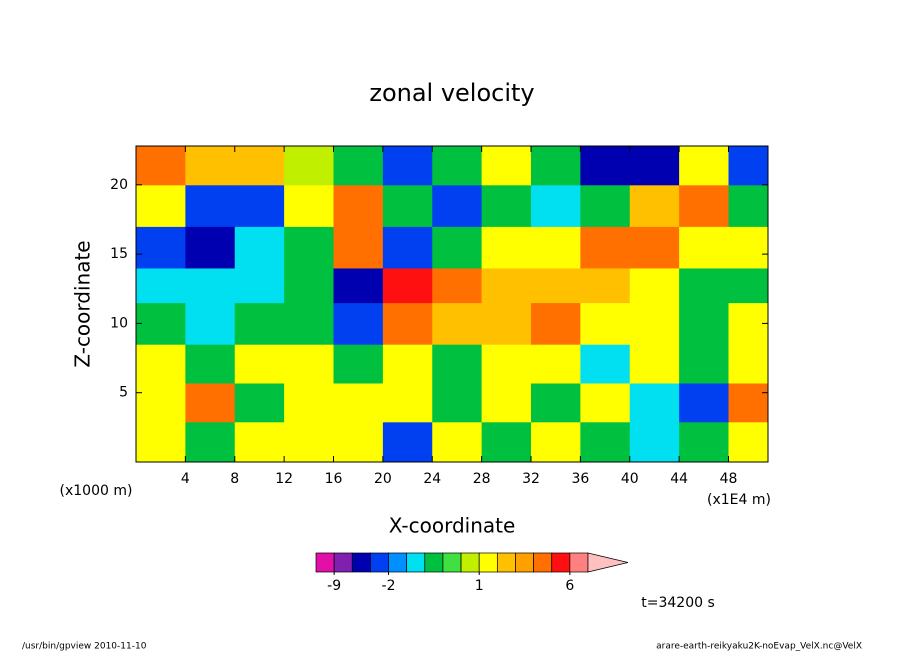 Image resolution: width=904 pixels, height=654 pixels. What do you see at coordinates (729, 479) in the screenshot?
I see `x-tick-label: 48` at bounding box center [729, 479].